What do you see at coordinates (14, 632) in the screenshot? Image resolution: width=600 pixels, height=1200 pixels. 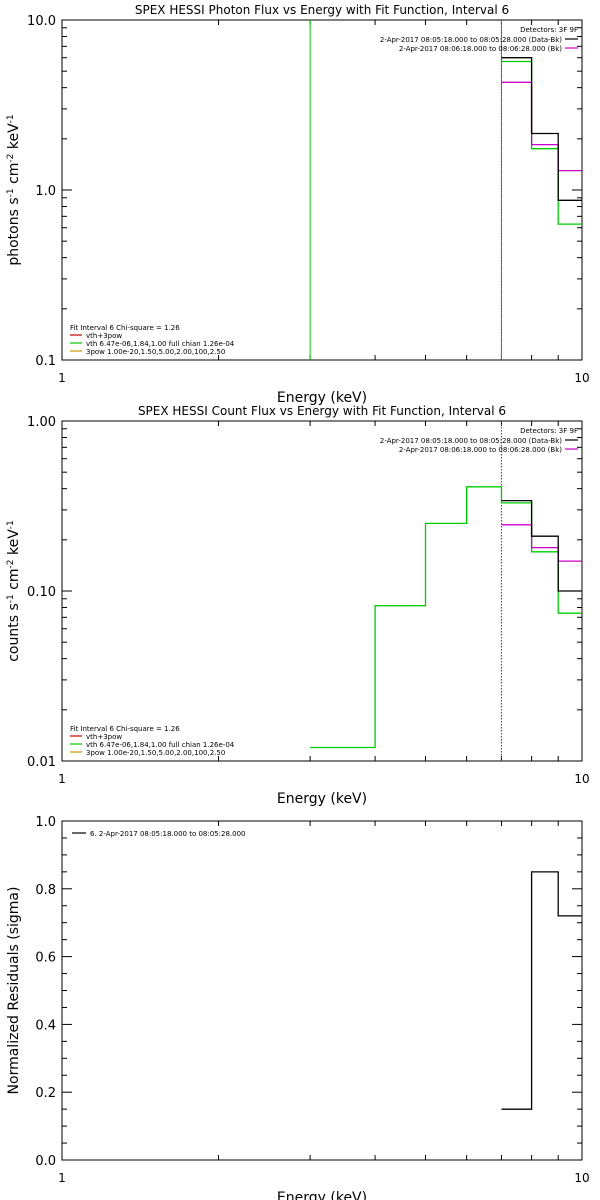 I see `y-axis-label-part: counts s` at bounding box center [14, 632].